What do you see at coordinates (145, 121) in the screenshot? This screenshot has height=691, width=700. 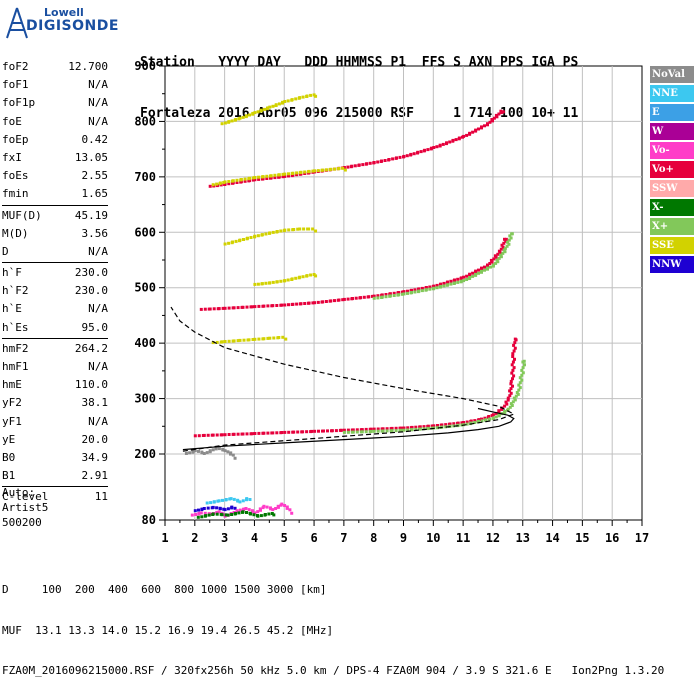 I see `y-tick-label: 800` at bounding box center [145, 121].